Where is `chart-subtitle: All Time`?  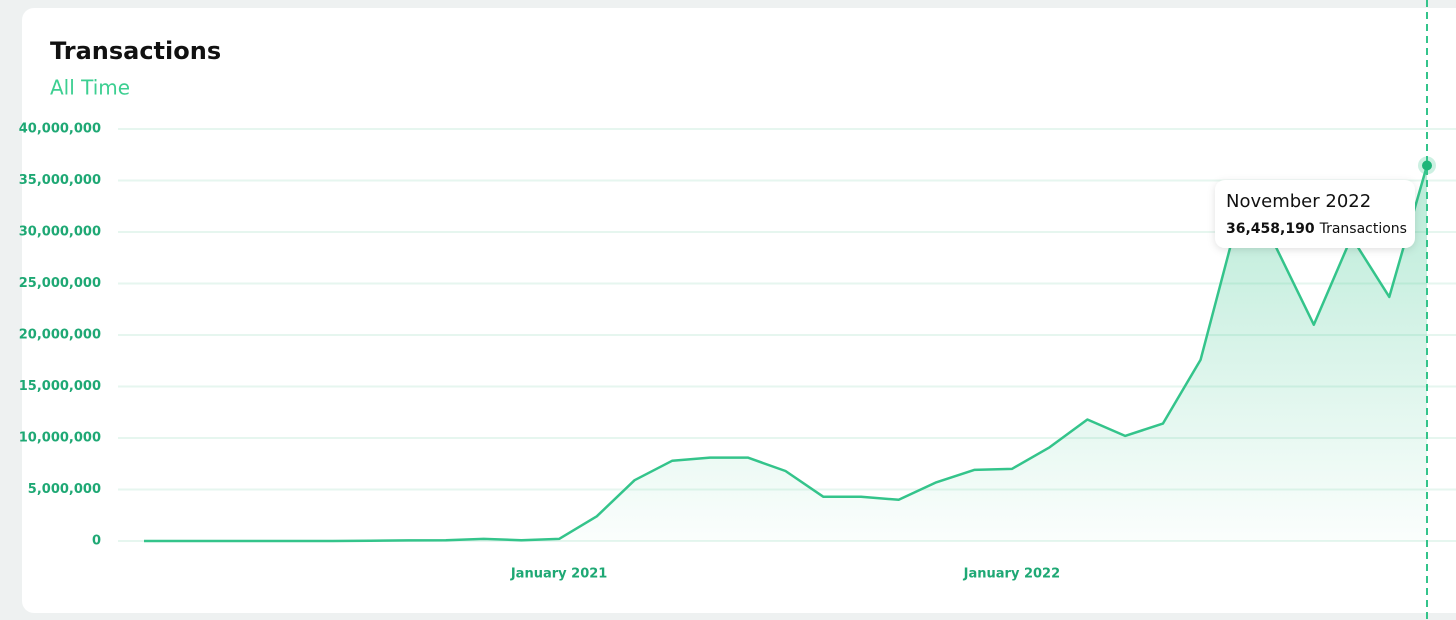
chart-subtitle: All Time is located at coordinates (90, 88).